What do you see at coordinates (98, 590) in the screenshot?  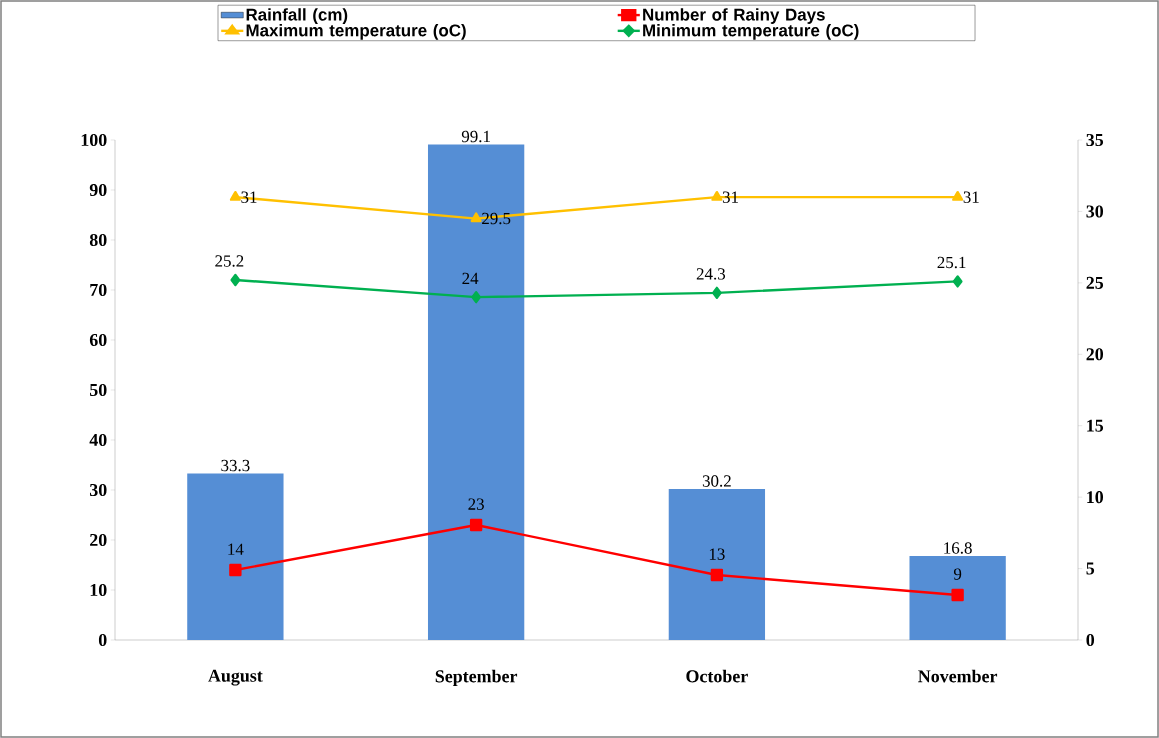 I see `y-tick-label: 10` at bounding box center [98, 590].